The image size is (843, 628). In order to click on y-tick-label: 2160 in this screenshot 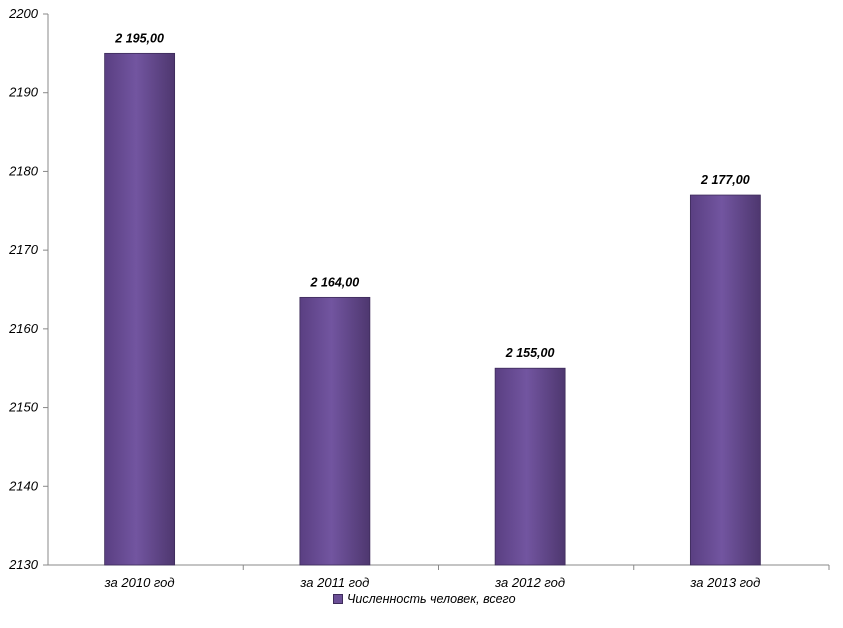, I will do `click(23, 328)`.